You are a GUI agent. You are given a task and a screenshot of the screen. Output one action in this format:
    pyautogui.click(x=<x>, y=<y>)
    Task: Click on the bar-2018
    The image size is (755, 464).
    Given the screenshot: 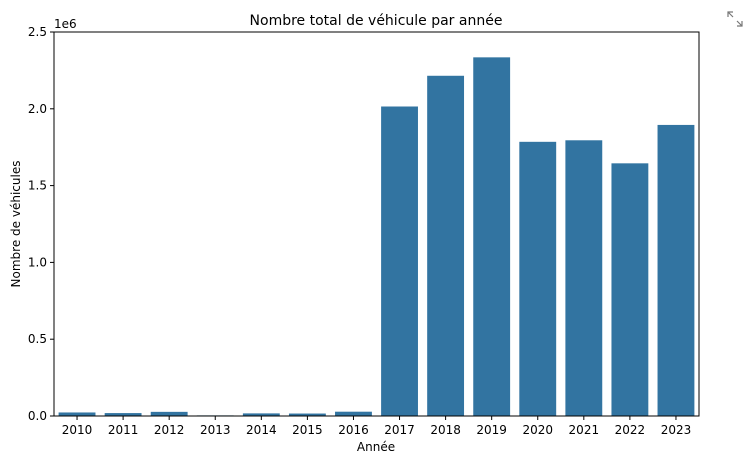 What is the action you would take?
    pyautogui.click(x=446, y=245)
    